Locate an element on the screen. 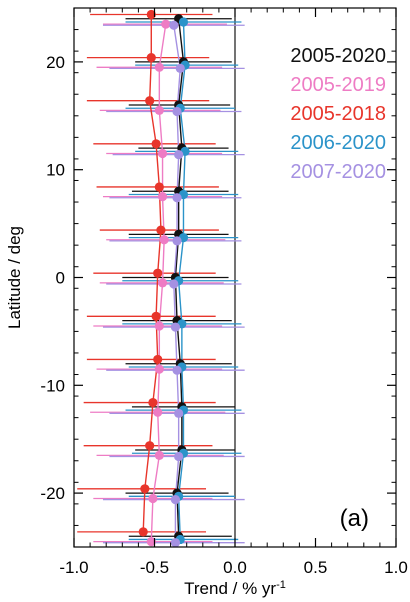 This screenshot has width=410, height=602. x-axis-label: Trend / % yr-1 is located at coordinates (235, 588).